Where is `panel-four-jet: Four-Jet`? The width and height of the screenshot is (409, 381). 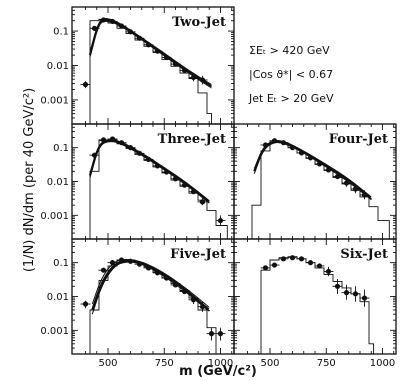
panel-four-jet: Four-Jet is located at coordinates (315, 181).